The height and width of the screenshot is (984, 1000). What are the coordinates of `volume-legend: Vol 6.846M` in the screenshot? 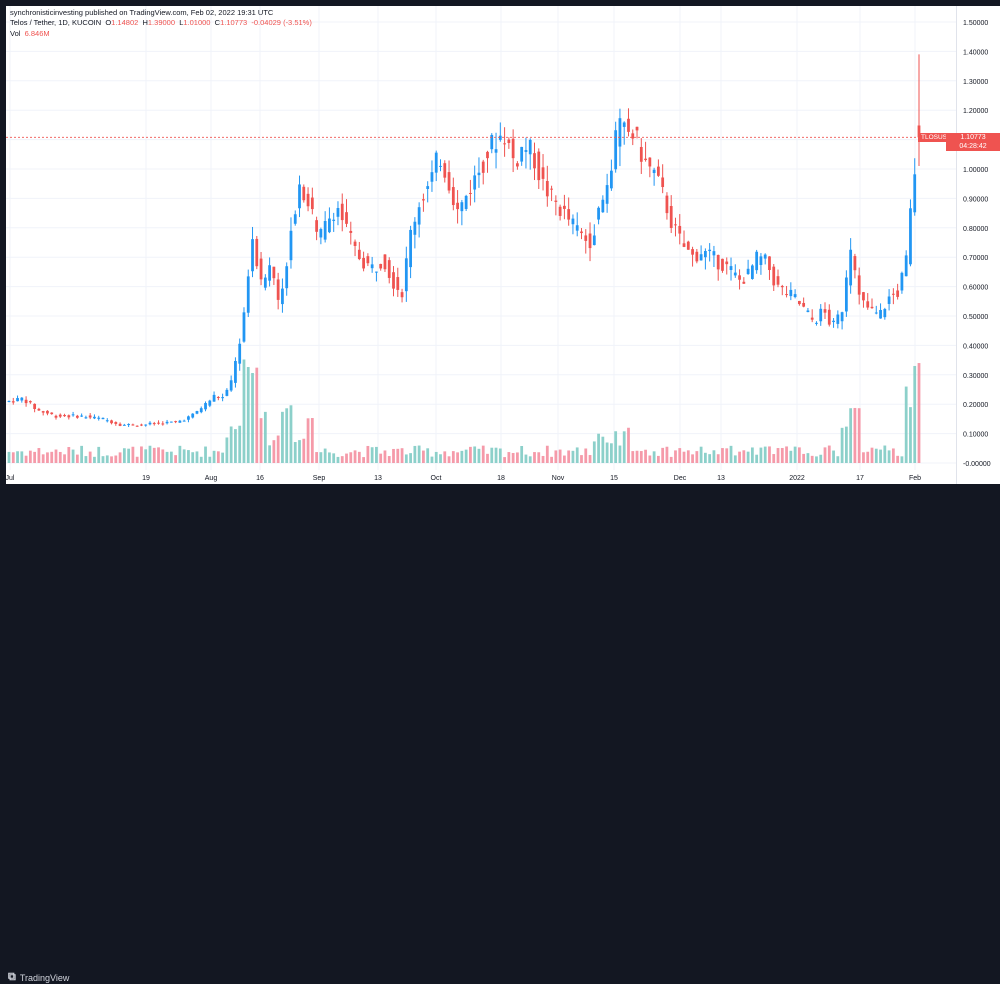 It's located at (30, 33).